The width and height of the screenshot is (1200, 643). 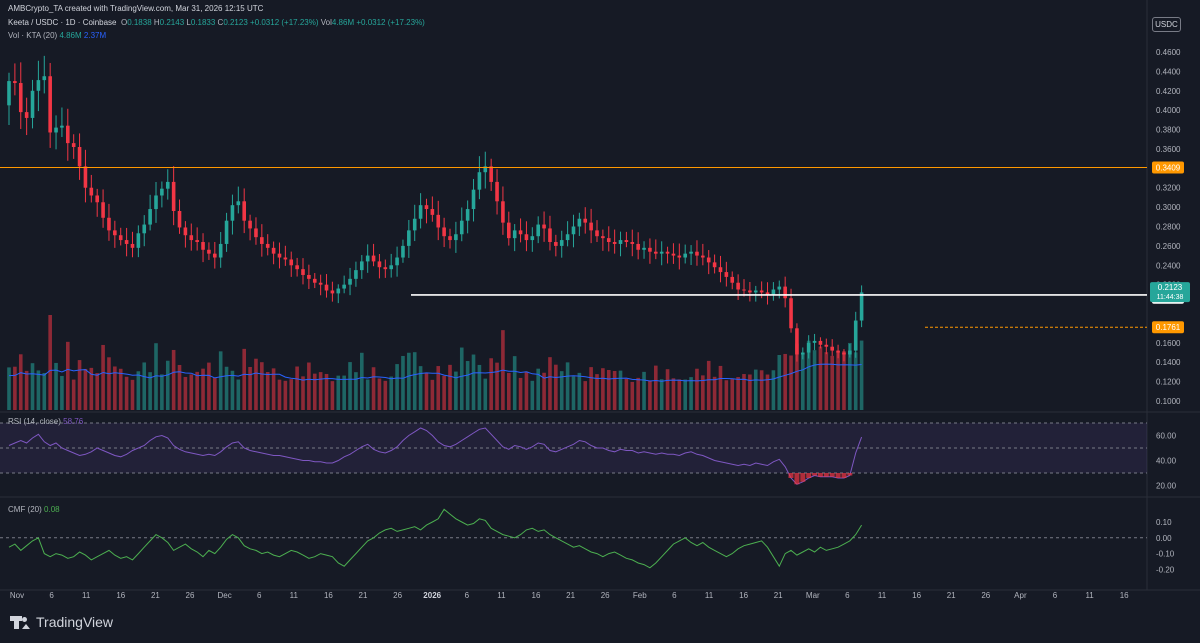 What do you see at coordinates (435, 362) in the screenshot?
I see `volume-bars` at bounding box center [435, 362].